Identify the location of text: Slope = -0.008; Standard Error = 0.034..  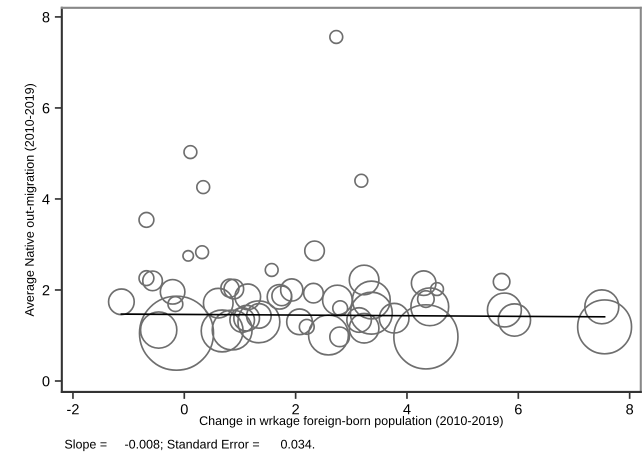
(189, 445).